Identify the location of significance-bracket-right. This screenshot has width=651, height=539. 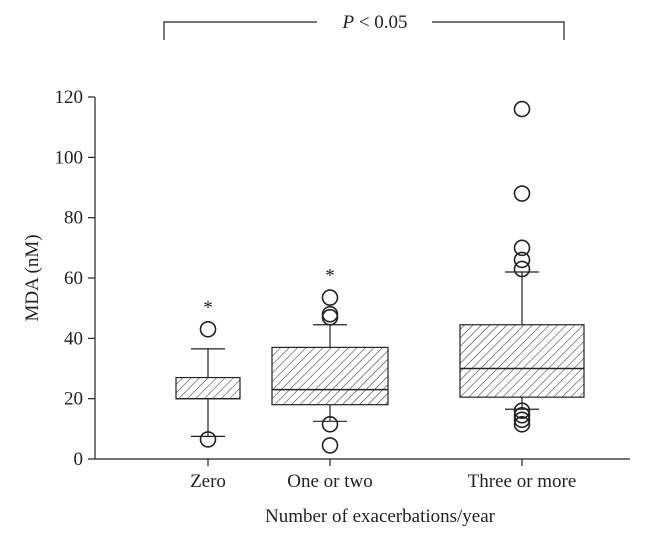
(498, 30).